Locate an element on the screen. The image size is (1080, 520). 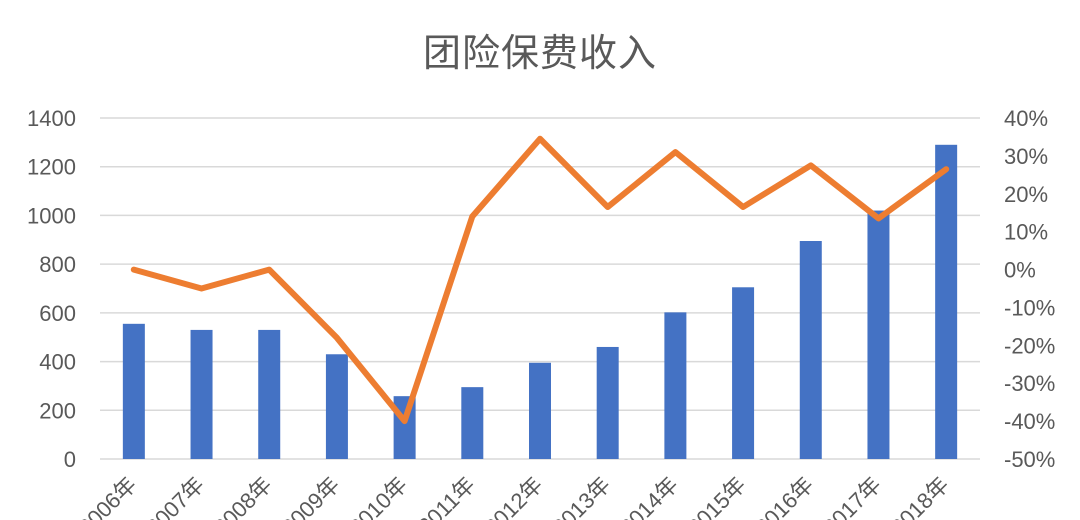
right-tick-label: -10% is located at coordinates (1029, 307).